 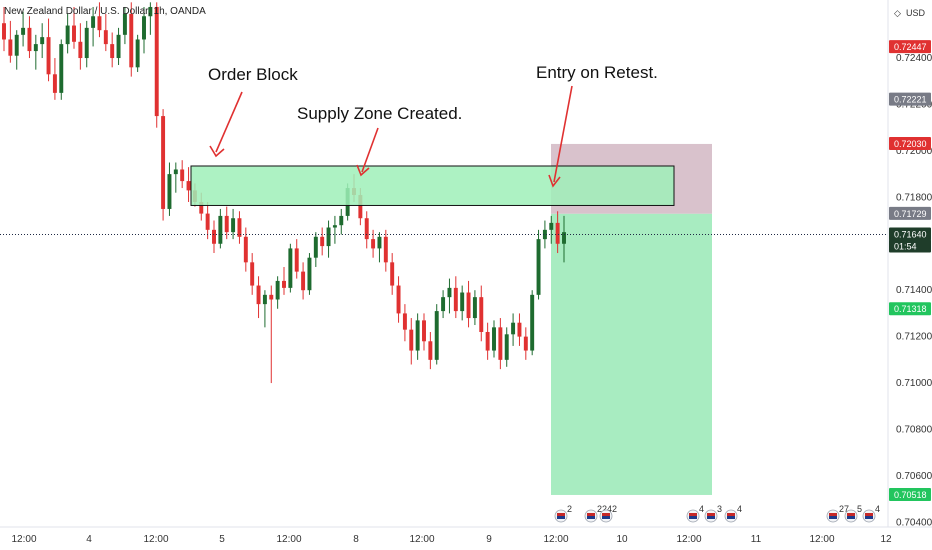 I want to click on take-profit-zone, so click(x=631, y=354).